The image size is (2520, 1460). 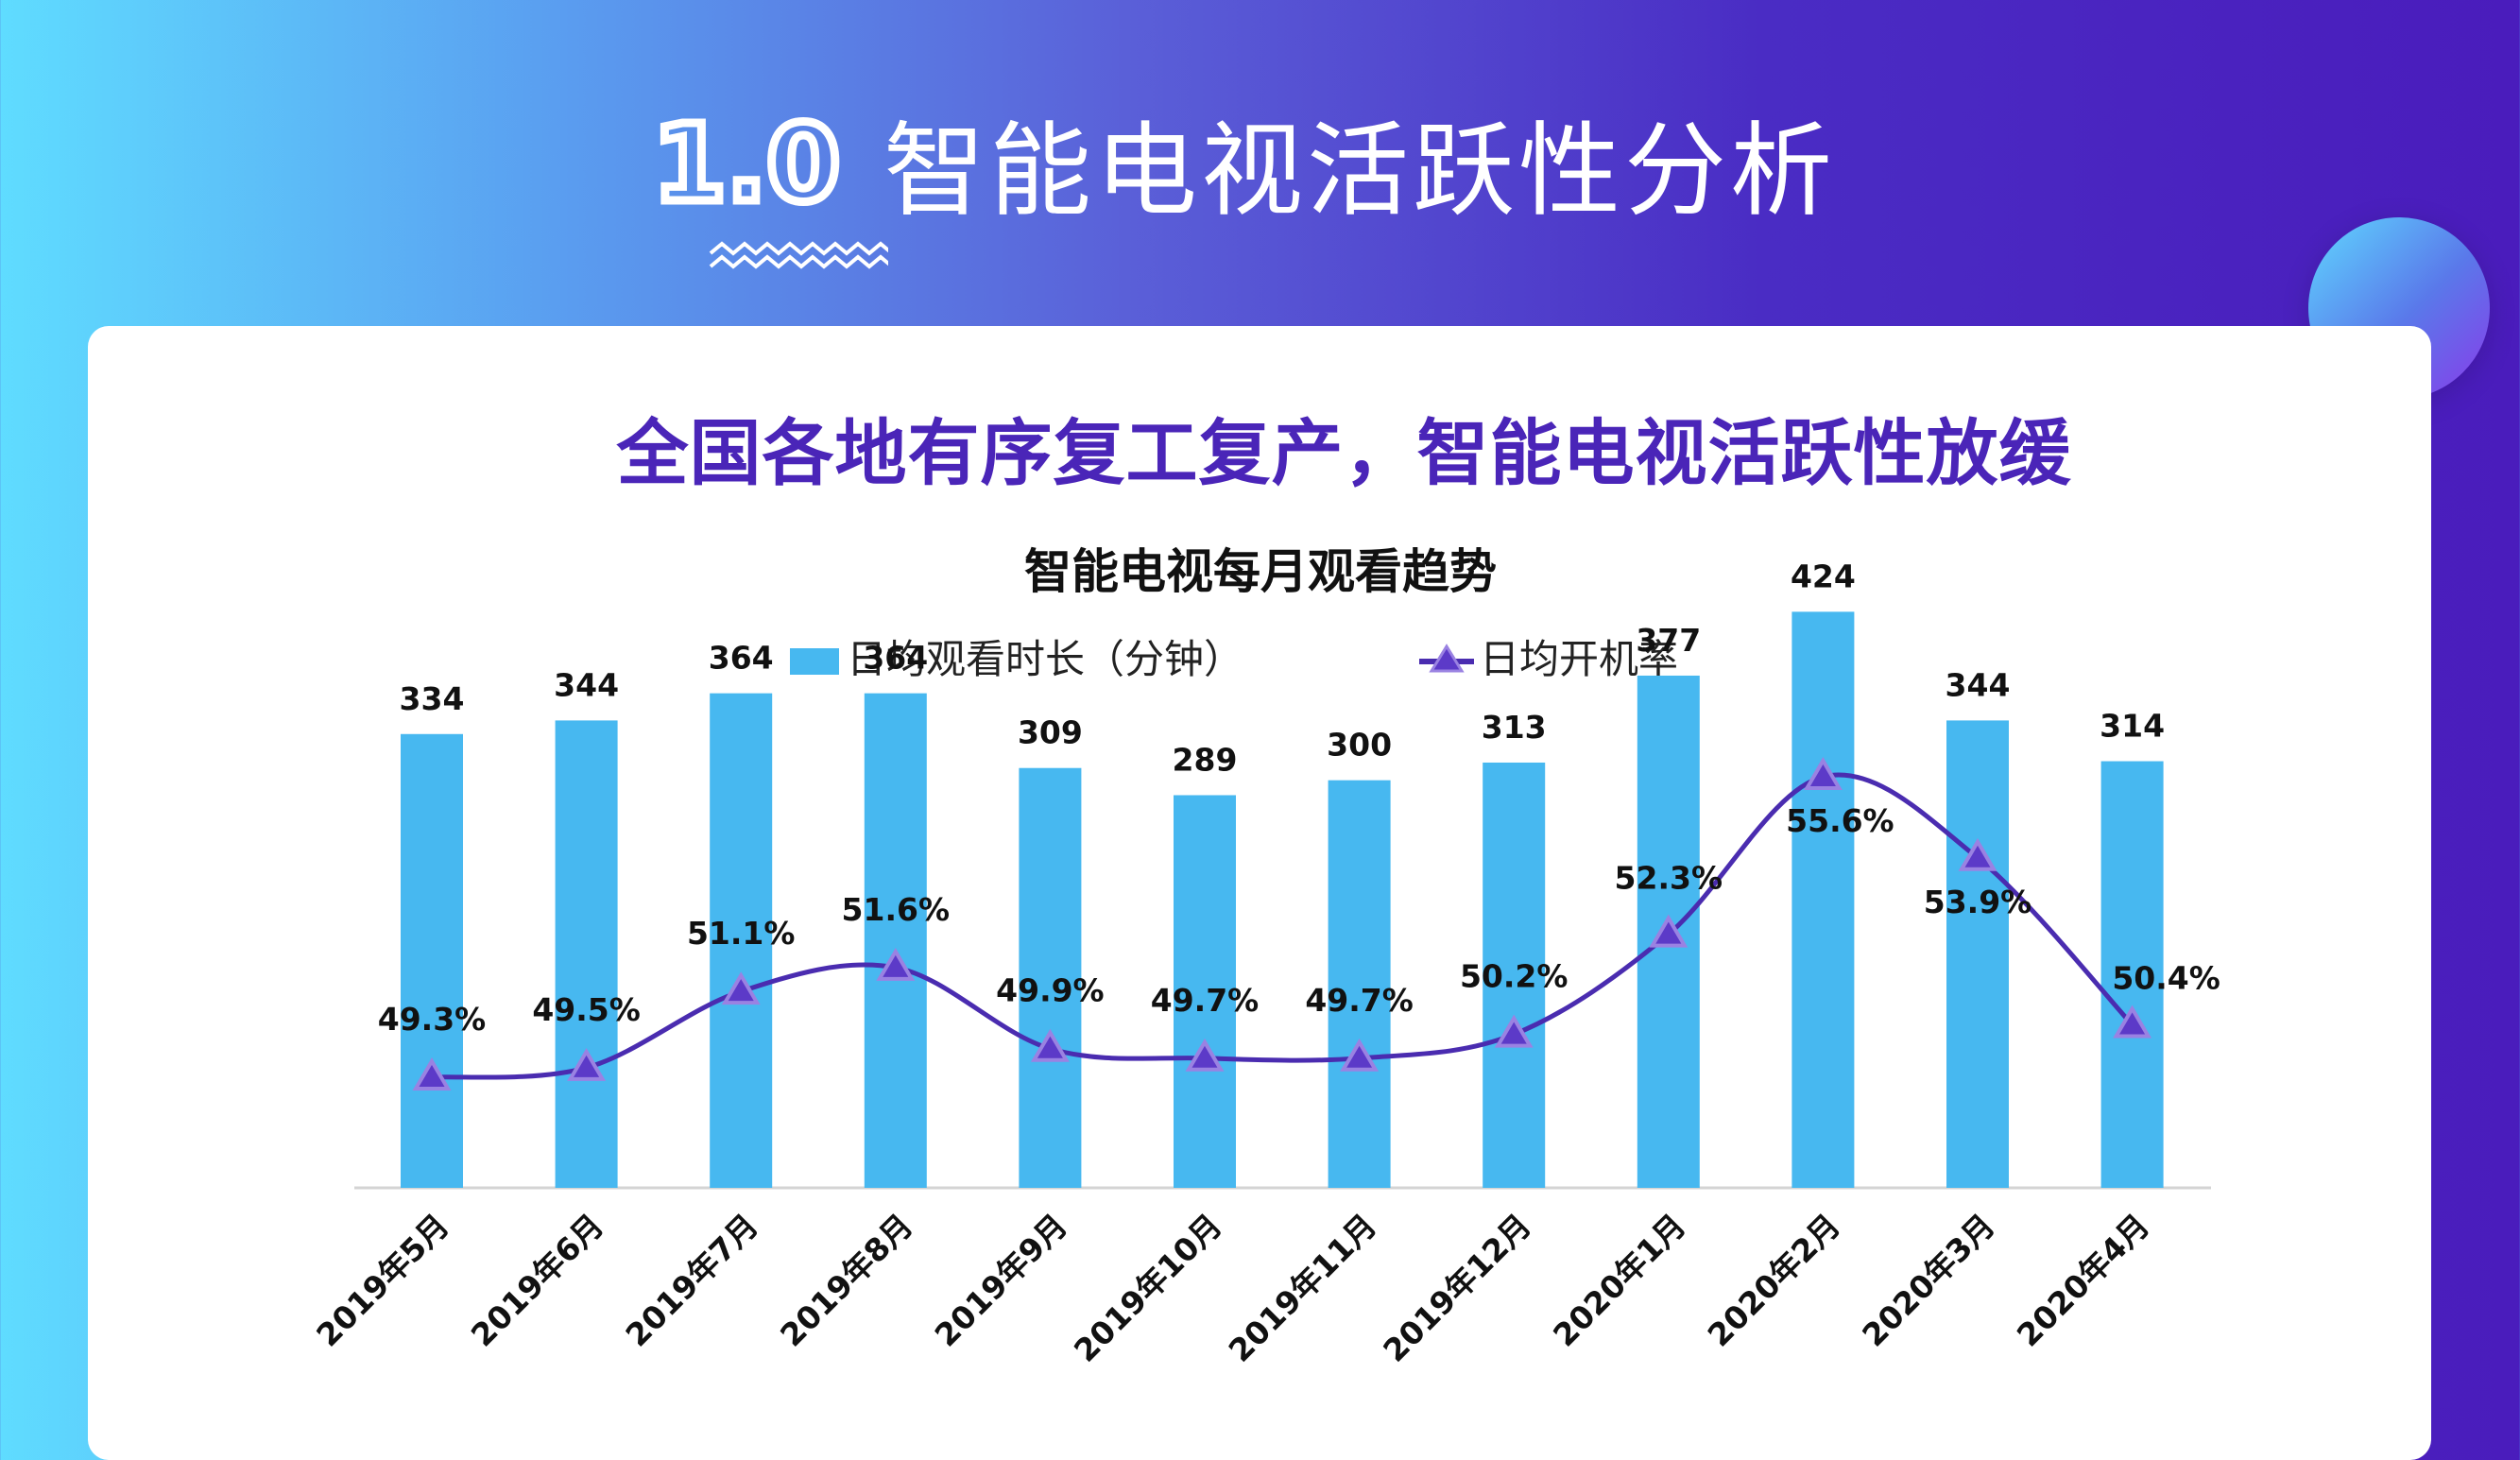 What do you see at coordinates (1205, 759) in the screenshot?
I see `bar-value-label: 289` at bounding box center [1205, 759].